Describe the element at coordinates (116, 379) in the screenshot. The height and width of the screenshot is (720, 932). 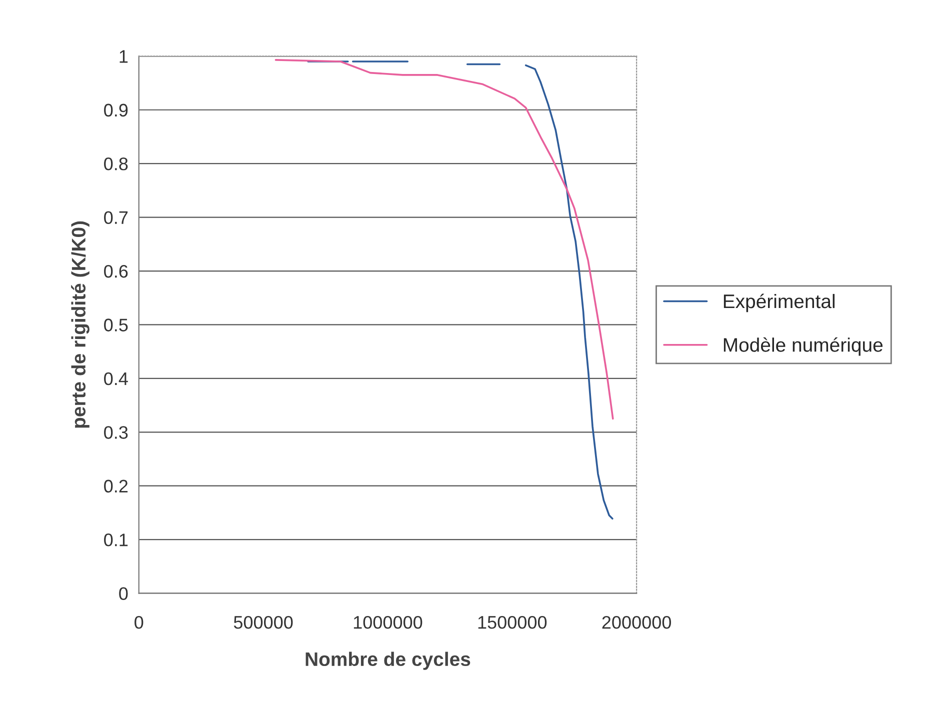
I see `y-tick-label: 0.4` at that location.